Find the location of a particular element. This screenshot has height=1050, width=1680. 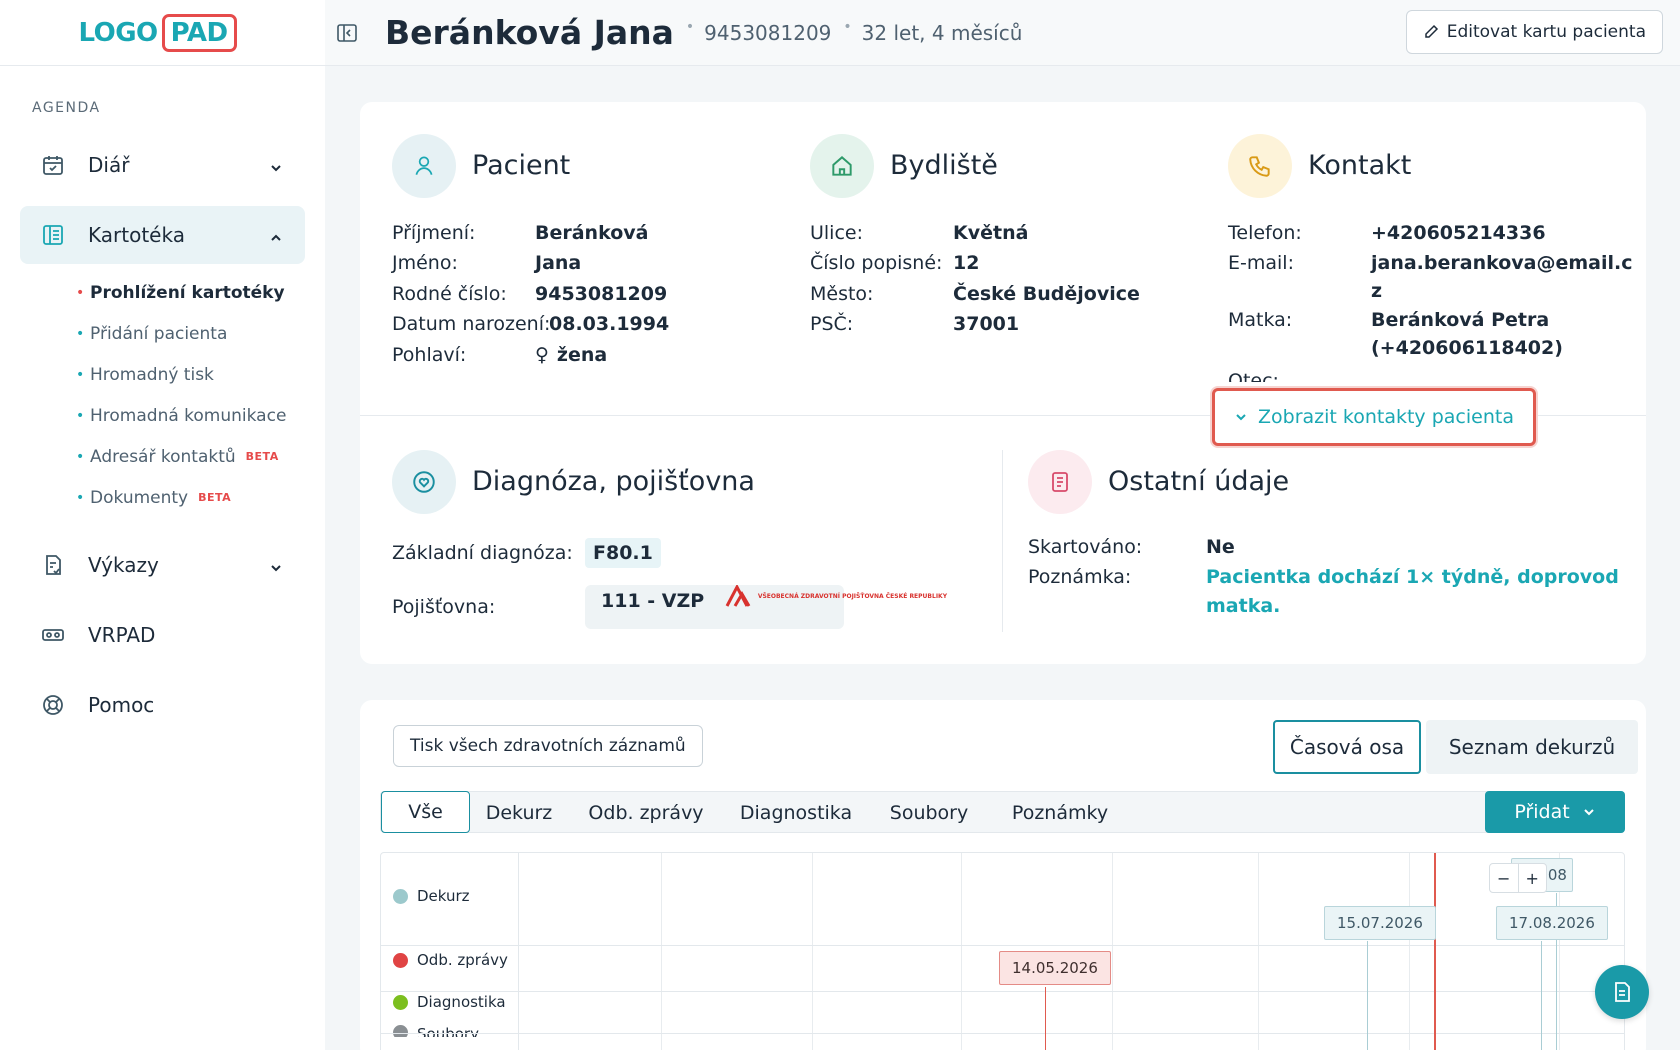

logo-text-1: LOGO is located at coordinates (118, 32).